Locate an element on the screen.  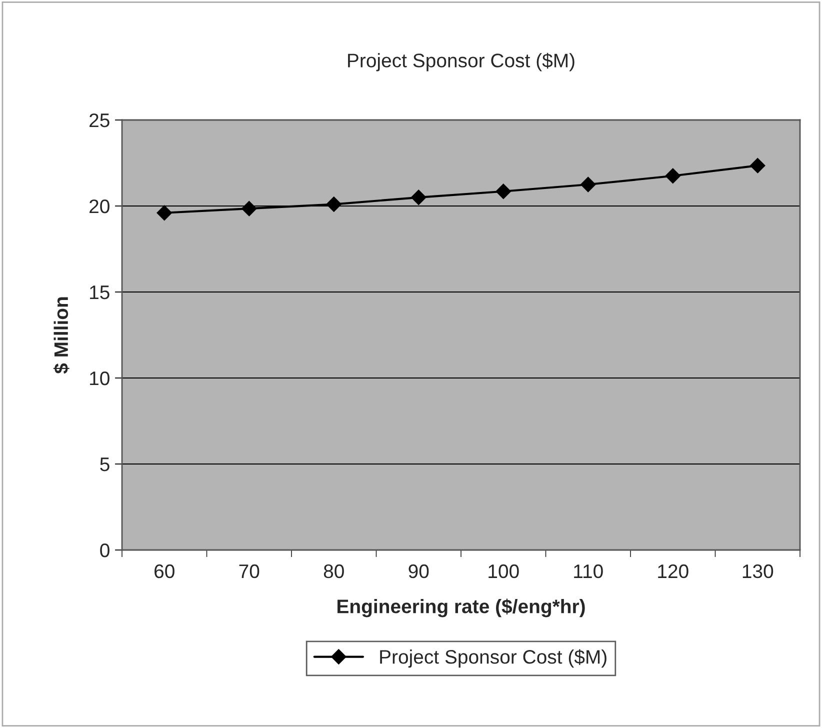
y-tick-label: 15 is located at coordinates (100, 293).